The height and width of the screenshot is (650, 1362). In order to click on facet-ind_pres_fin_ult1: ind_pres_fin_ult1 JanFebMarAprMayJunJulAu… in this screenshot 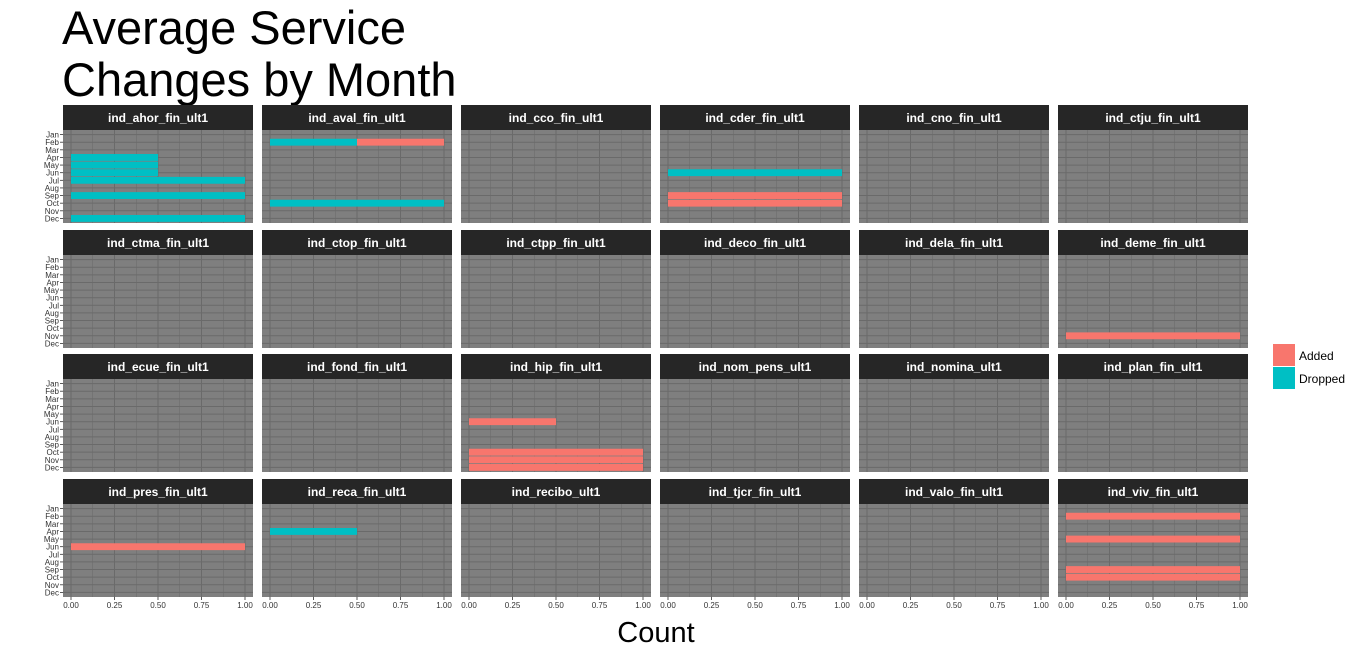, I will do `click(148, 544)`.